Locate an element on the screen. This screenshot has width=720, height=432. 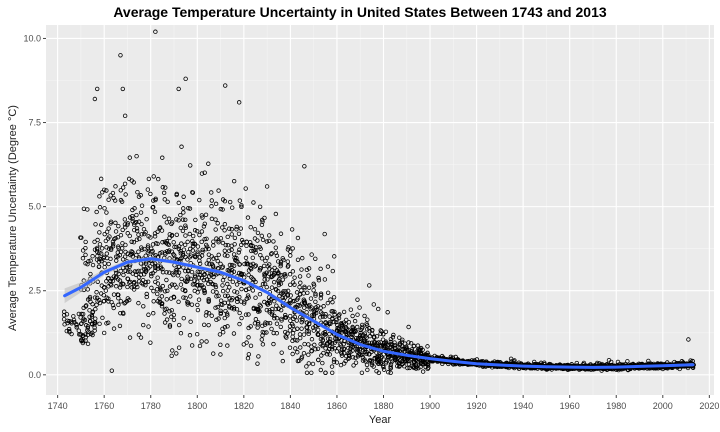
y-tick-label: 0.0 is located at coordinates (34, 375).